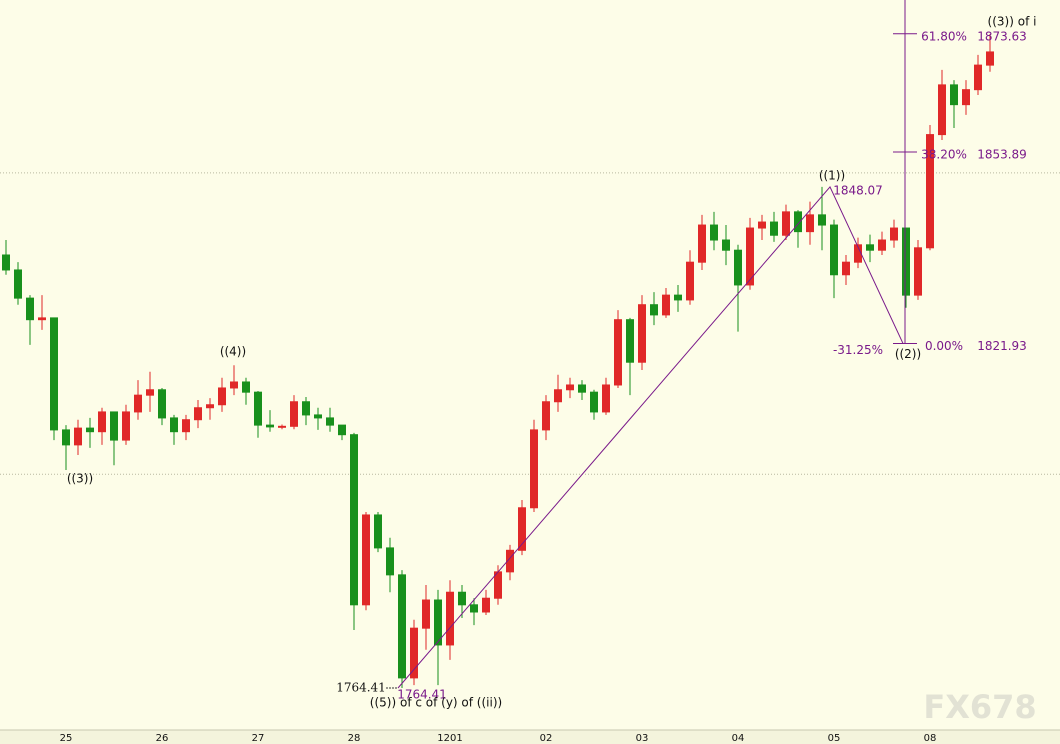 The width and height of the screenshot is (1060, 744). I want to click on wave-annotation: ((4)), so click(233, 352).